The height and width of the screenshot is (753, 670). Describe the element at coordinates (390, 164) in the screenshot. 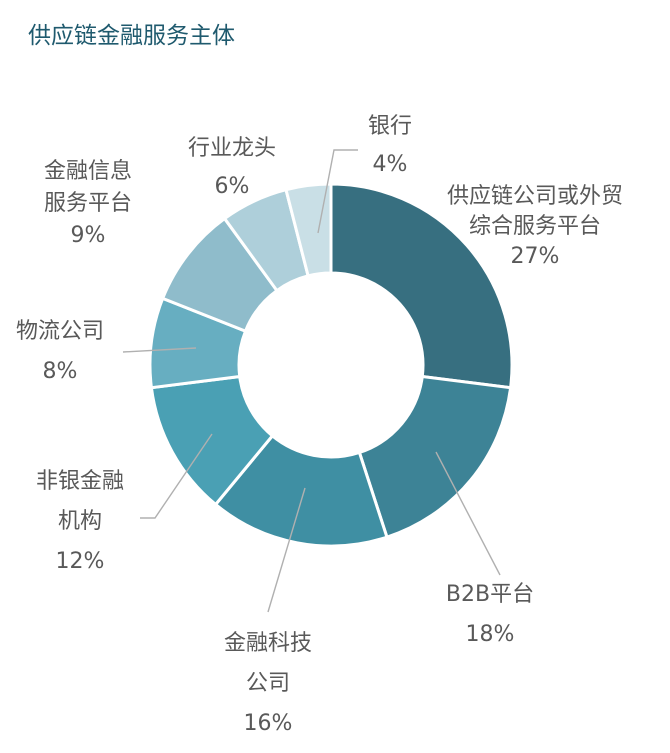

I see `slice-value-label-7: 4%` at that location.